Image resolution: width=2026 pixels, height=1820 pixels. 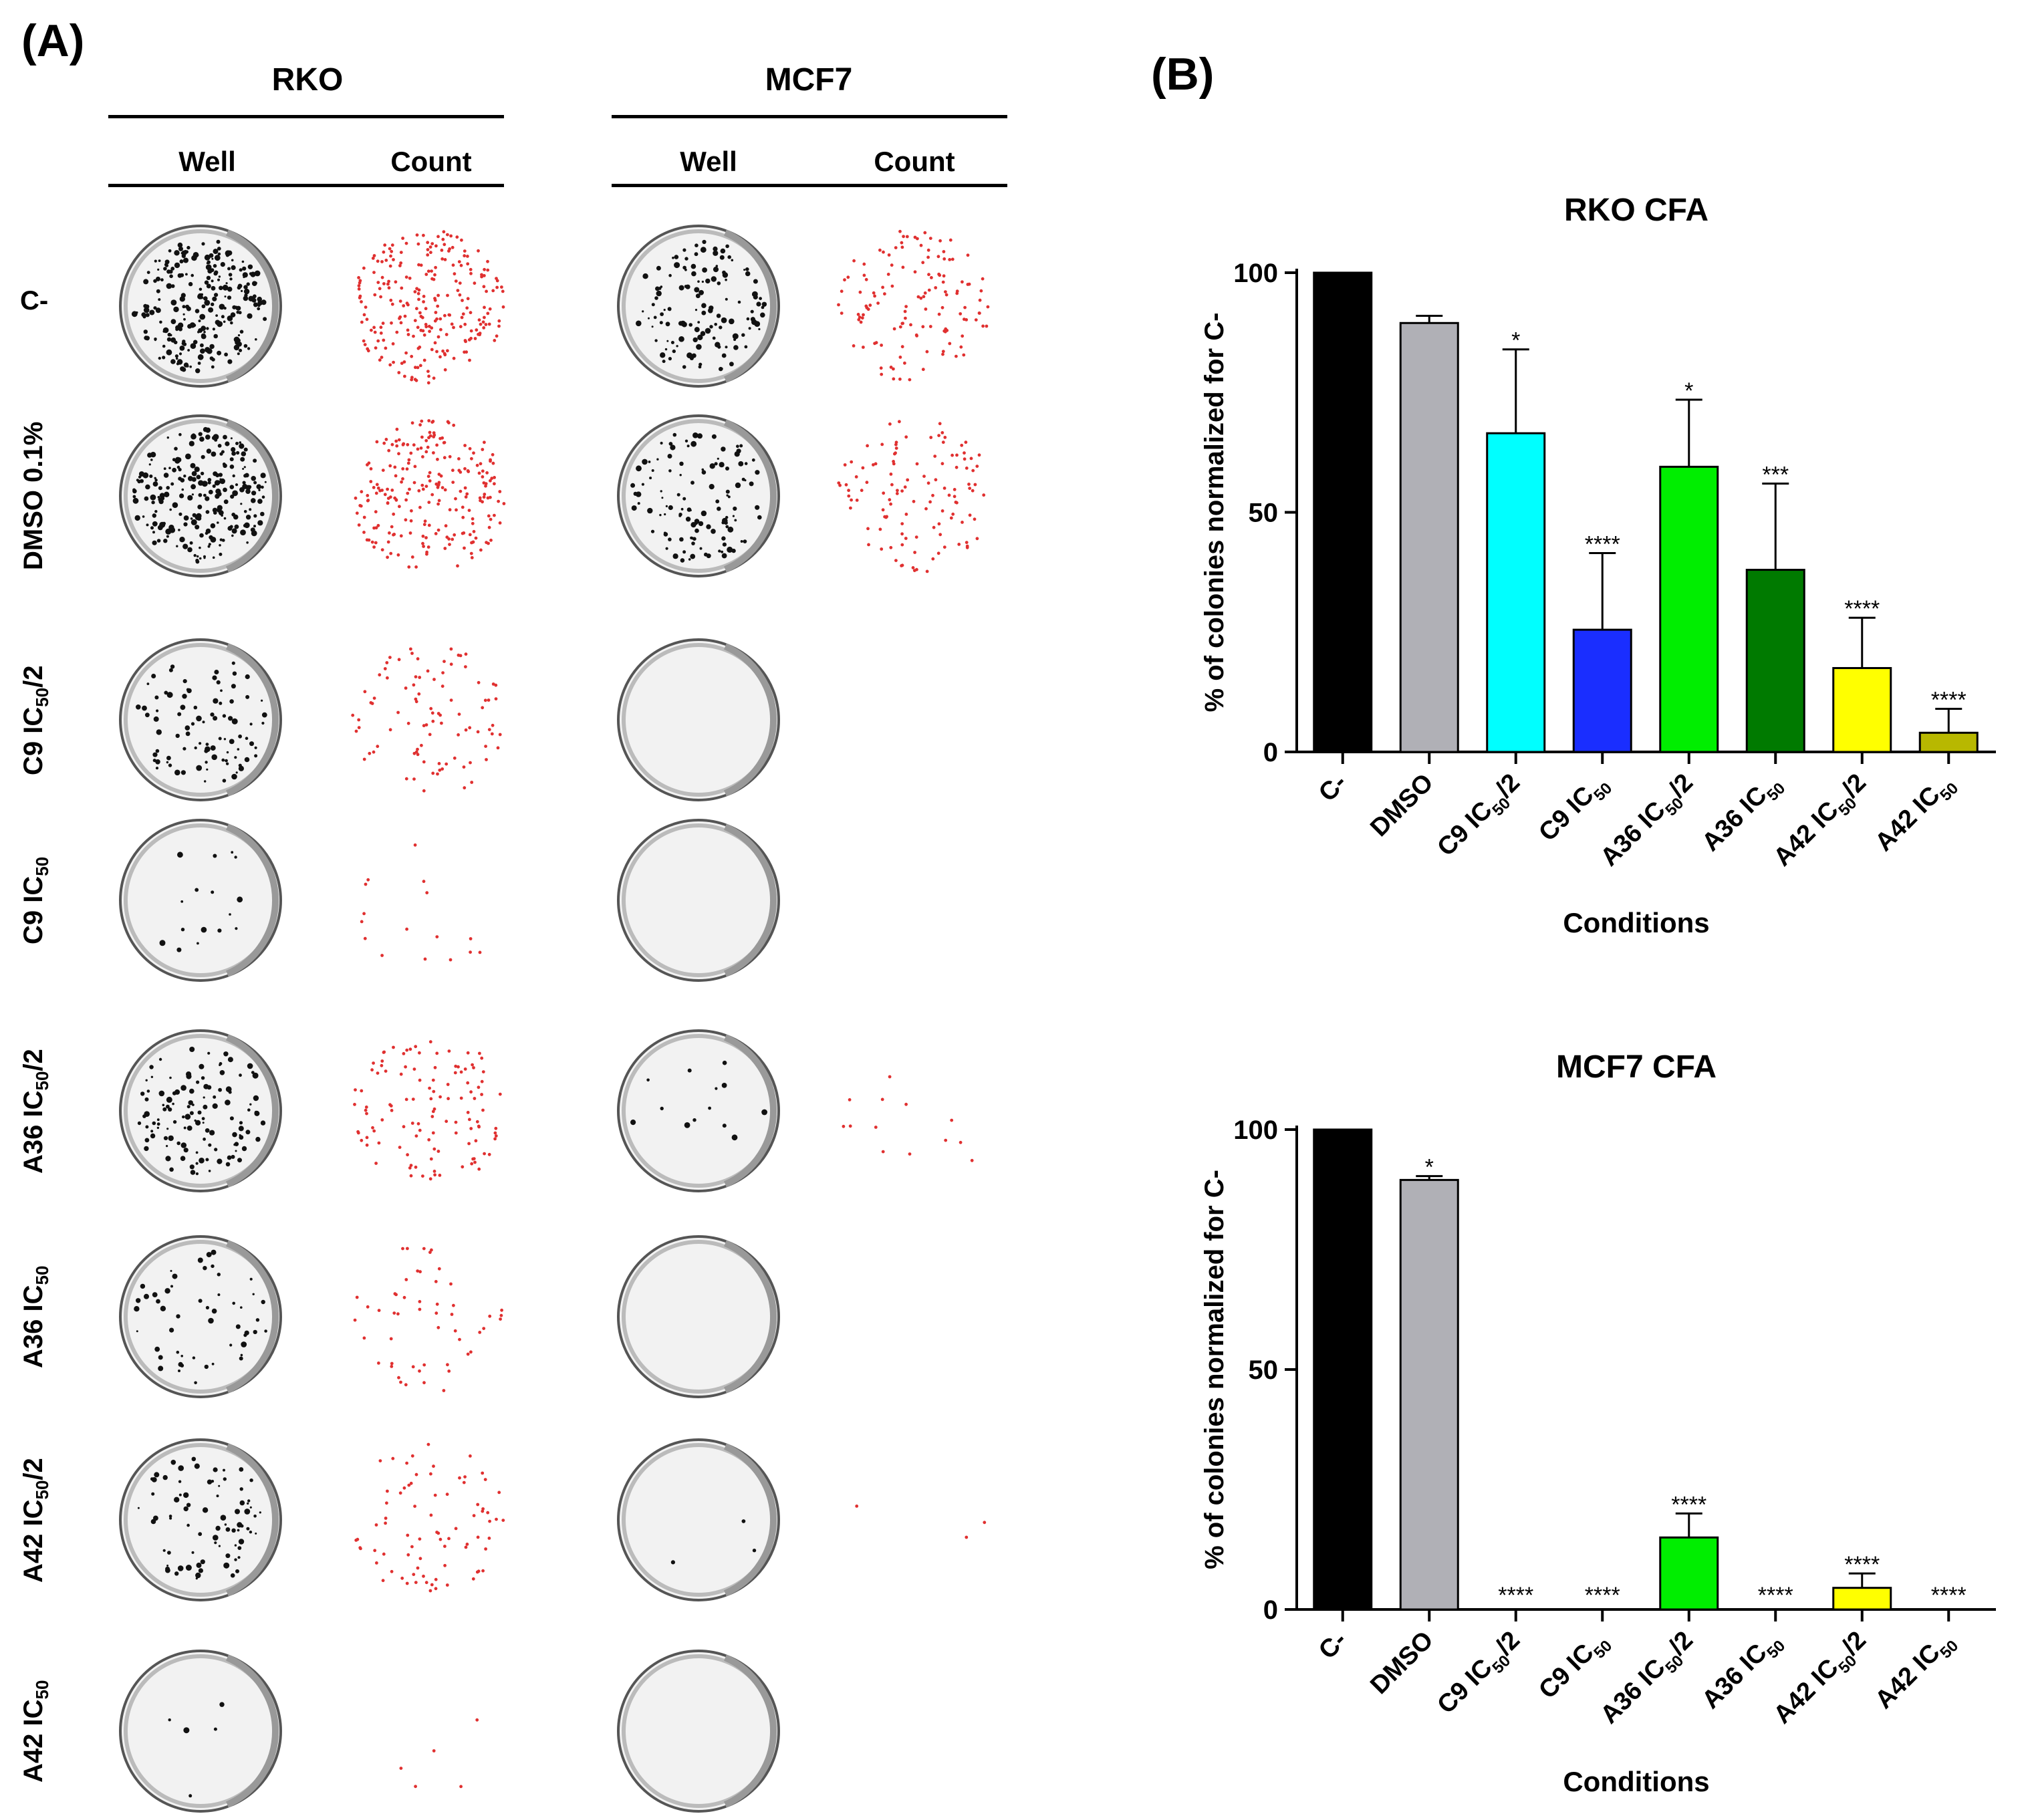 What do you see at coordinates (431, 161) in the screenshot?
I see `rko-count-header: Count` at bounding box center [431, 161].